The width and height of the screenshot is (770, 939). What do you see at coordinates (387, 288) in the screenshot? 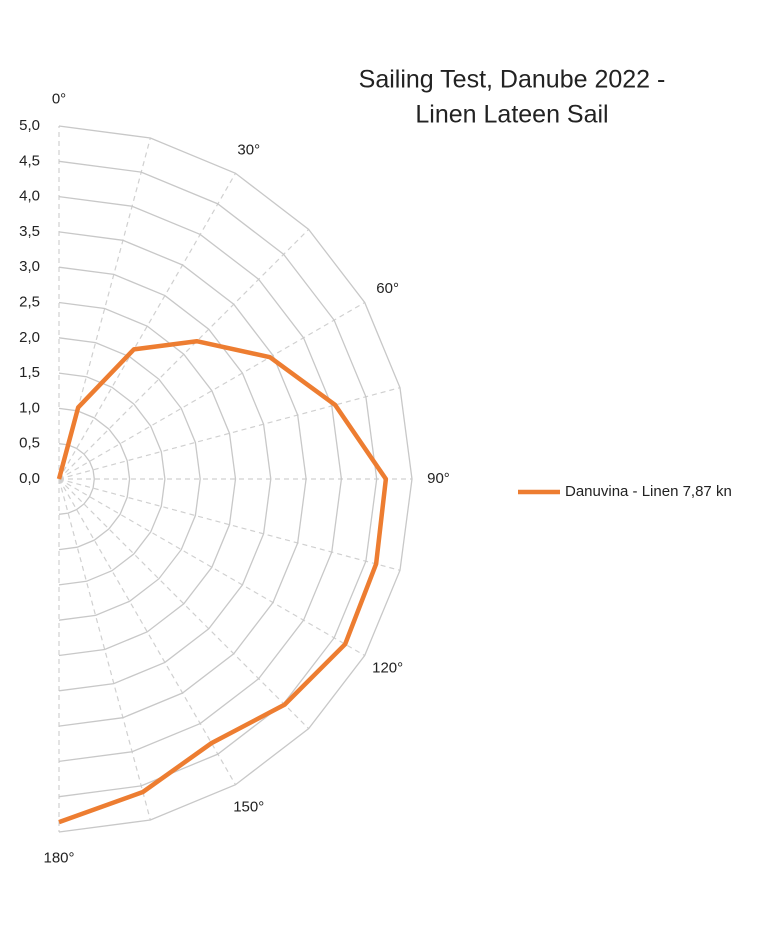
I see `angle-tick-label: 60°` at bounding box center [387, 288].